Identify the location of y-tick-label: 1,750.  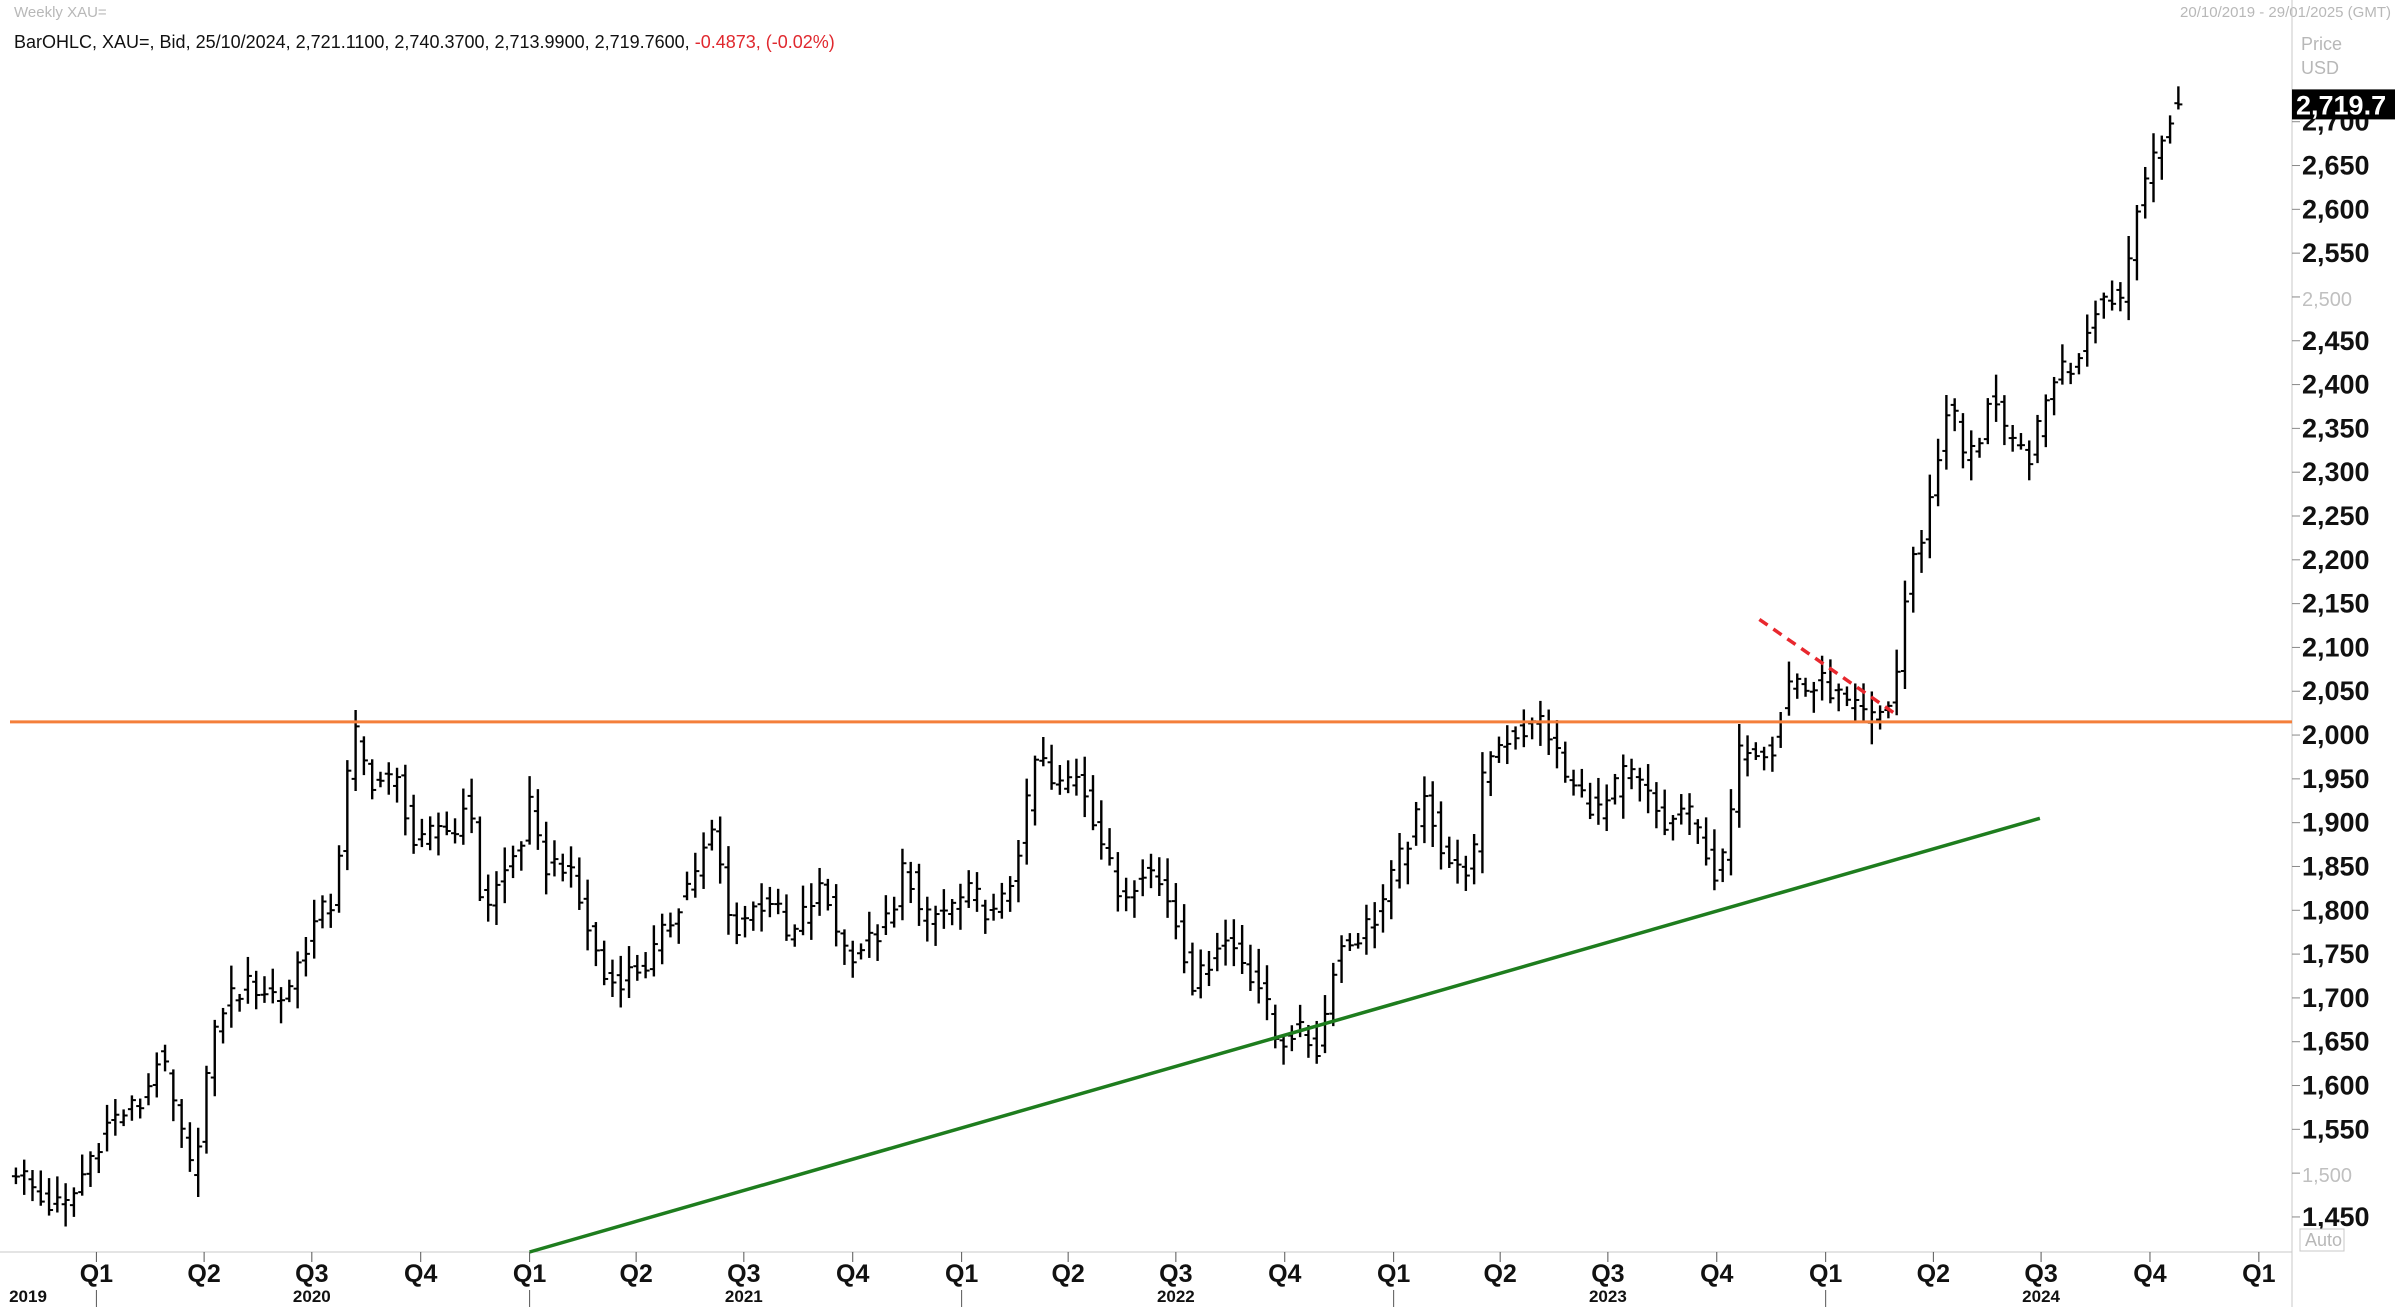
(2336, 954).